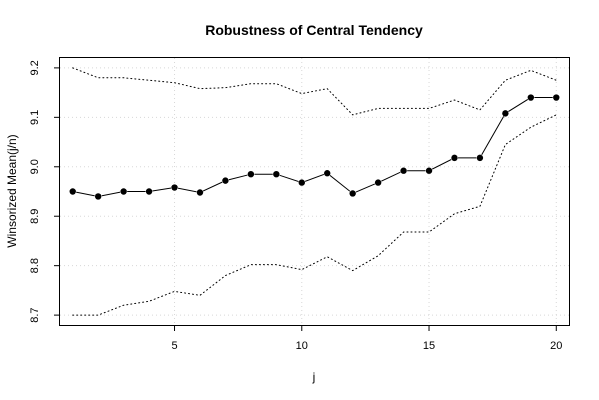 The image size is (599, 400). I want to click on y-axis-label: Winsorized Mean(j/n), so click(12, 190).